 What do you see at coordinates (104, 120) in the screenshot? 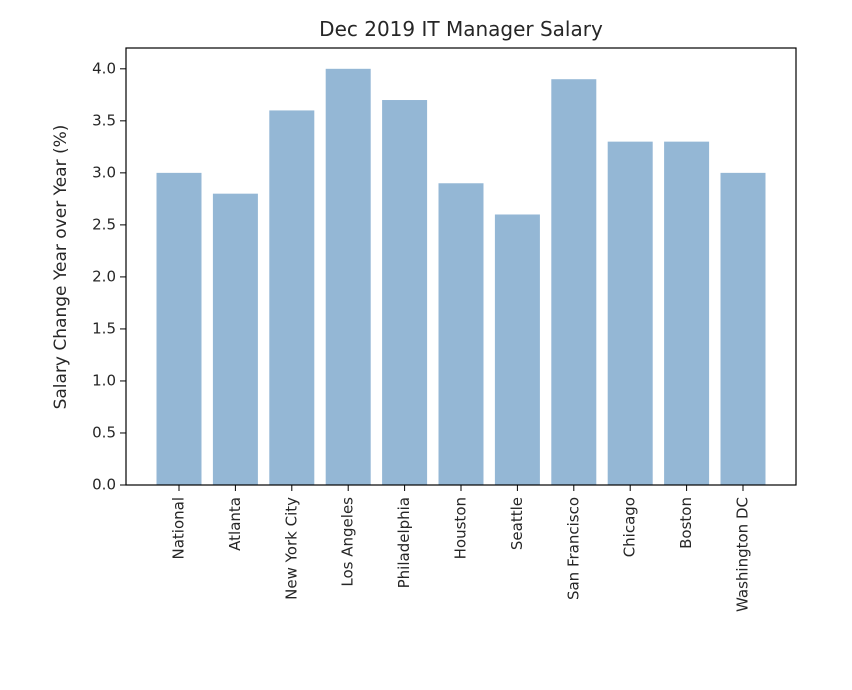
I see `y-tick-label: 3.5` at bounding box center [104, 120].